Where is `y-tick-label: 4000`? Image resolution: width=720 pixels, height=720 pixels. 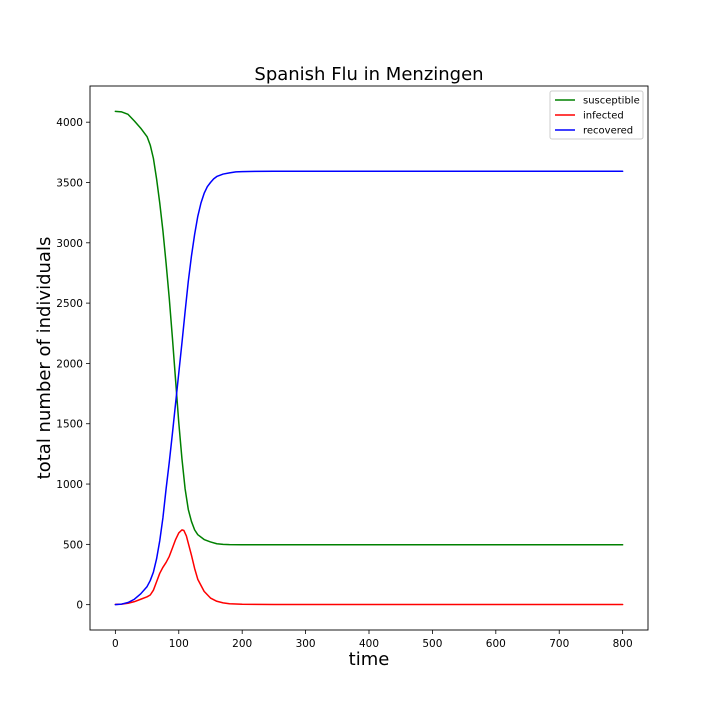 y-tick-label: 4000 is located at coordinates (69, 123).